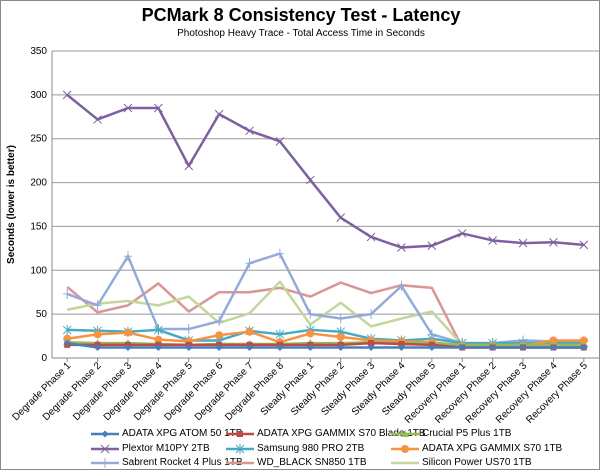  What do you see at coordinates (38, 270) in the screenshot?
I see `y-tick-label: 100` at bounding box center [38, 270].